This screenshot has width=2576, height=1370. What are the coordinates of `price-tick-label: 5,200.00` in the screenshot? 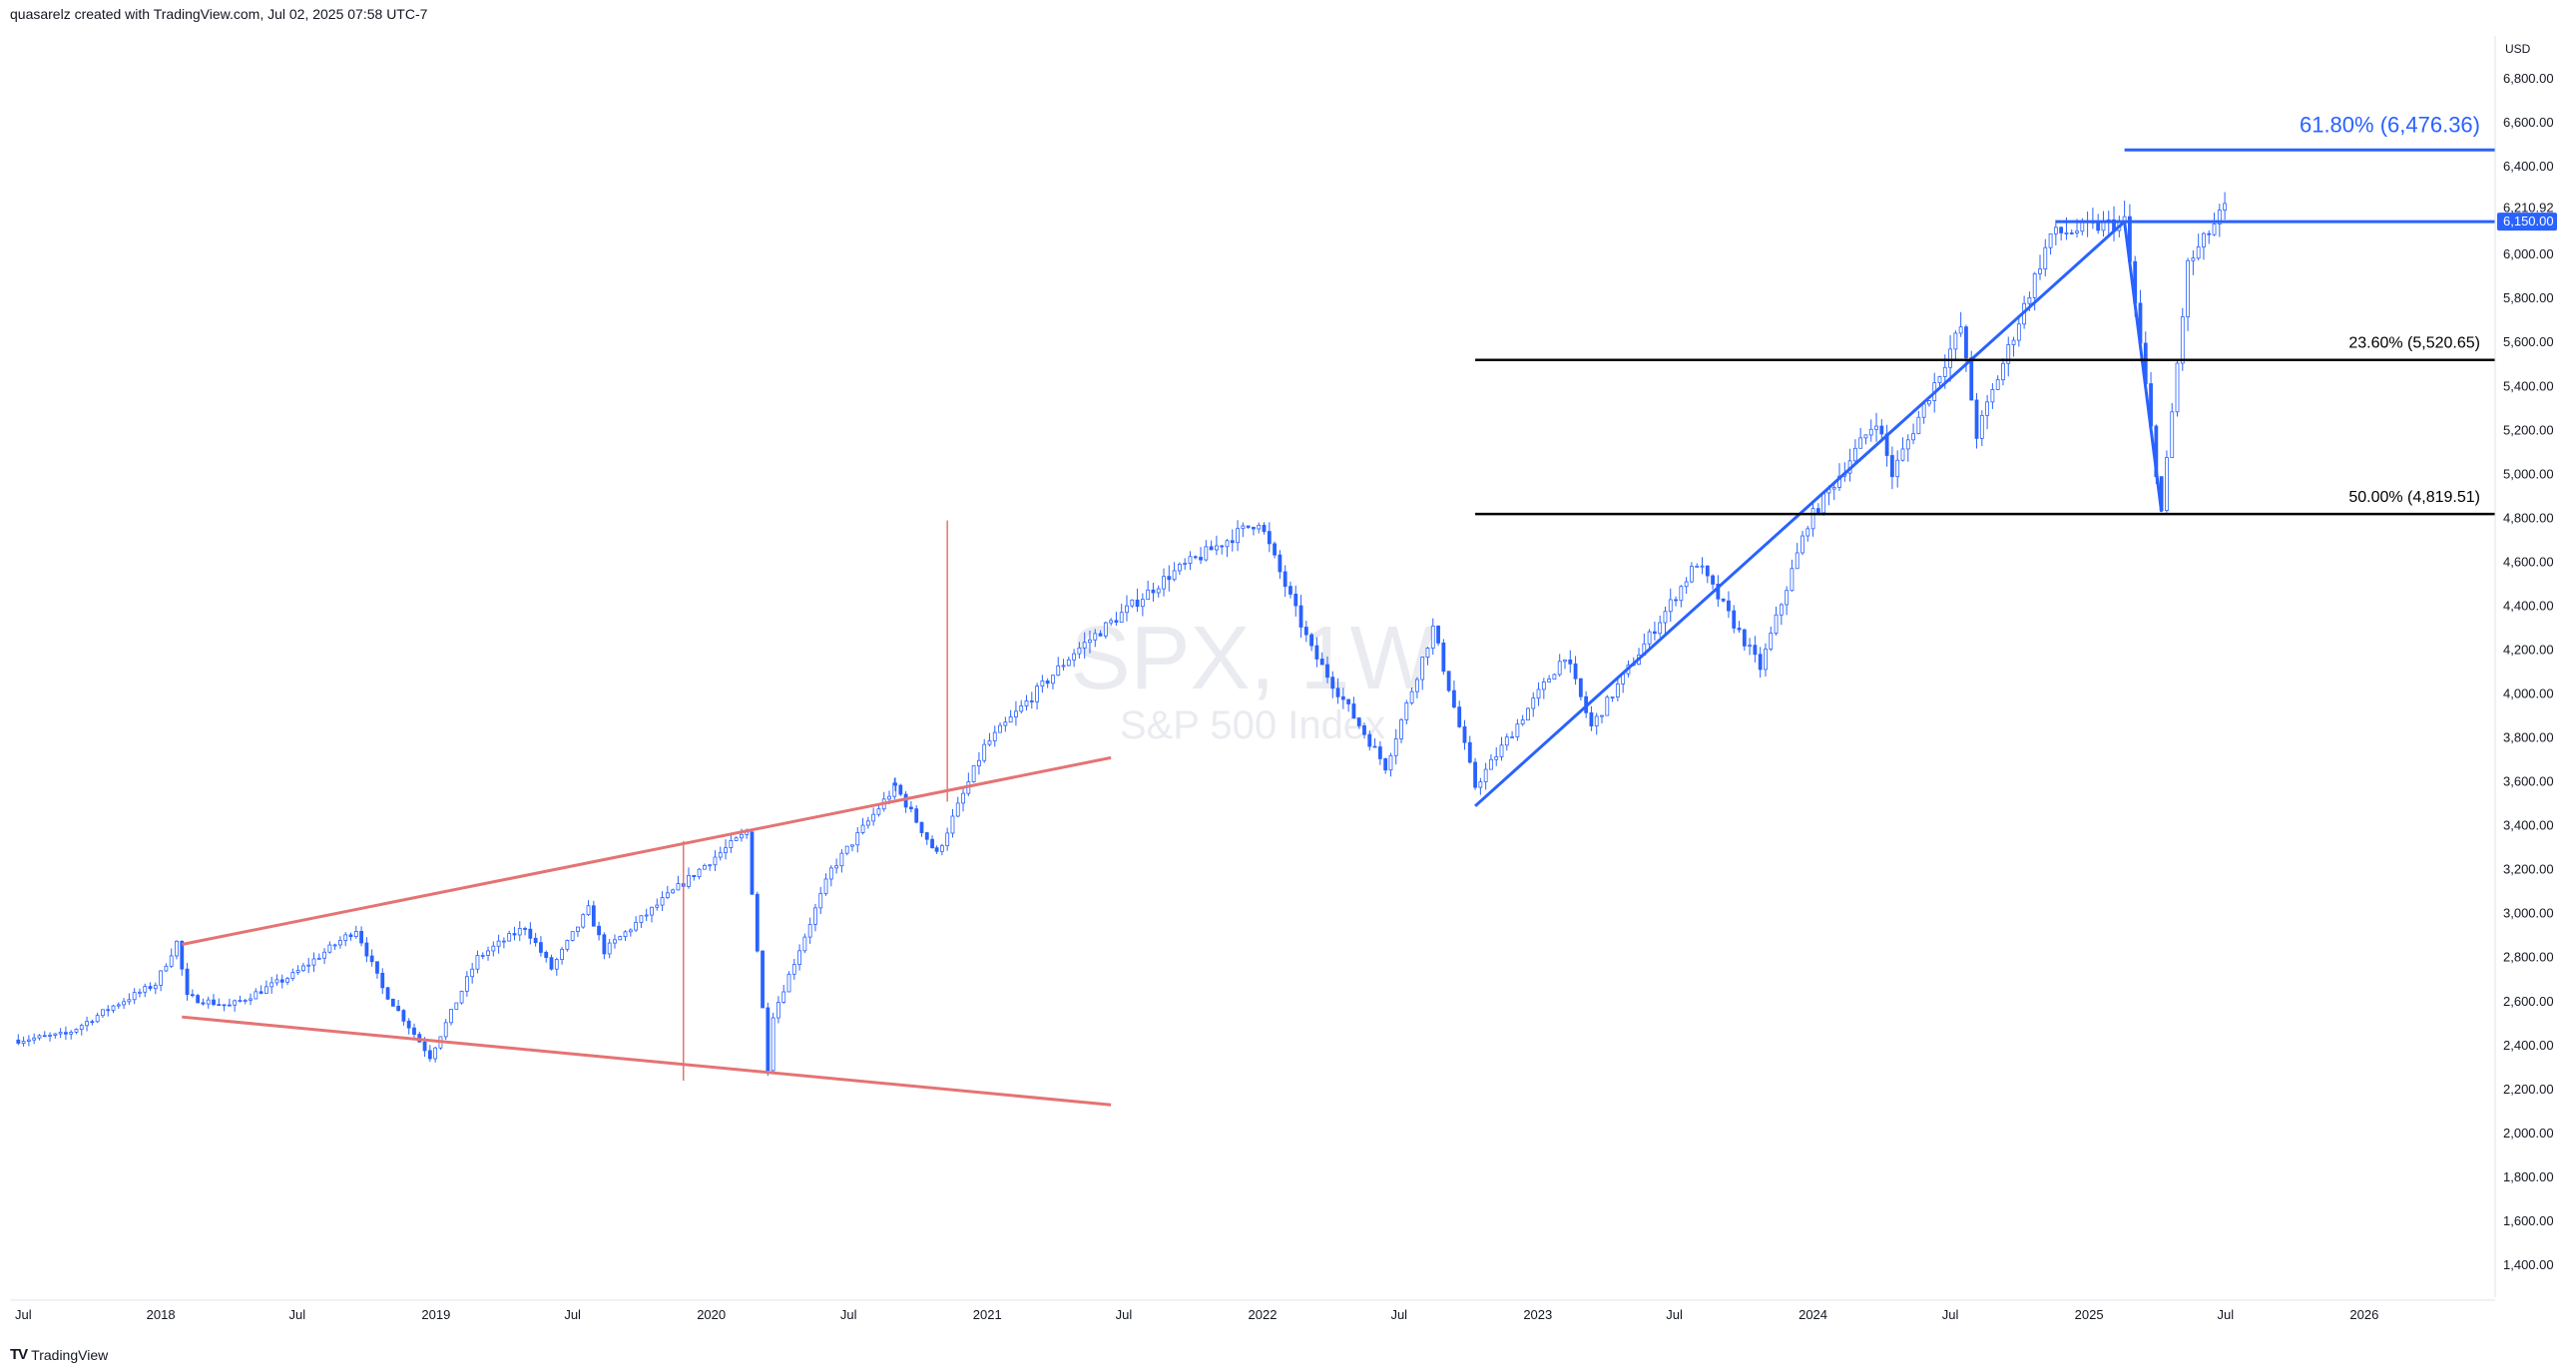 It's located at (2529, 429).